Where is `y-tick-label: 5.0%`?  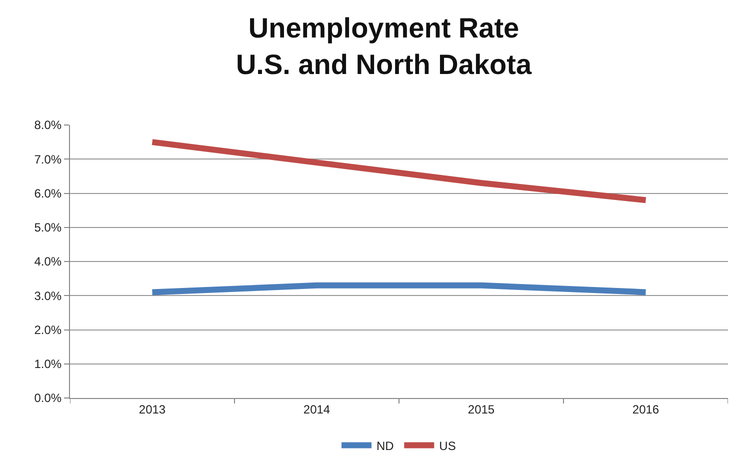
y-tick-label: 5.0% is located at coordinates (48, 227).